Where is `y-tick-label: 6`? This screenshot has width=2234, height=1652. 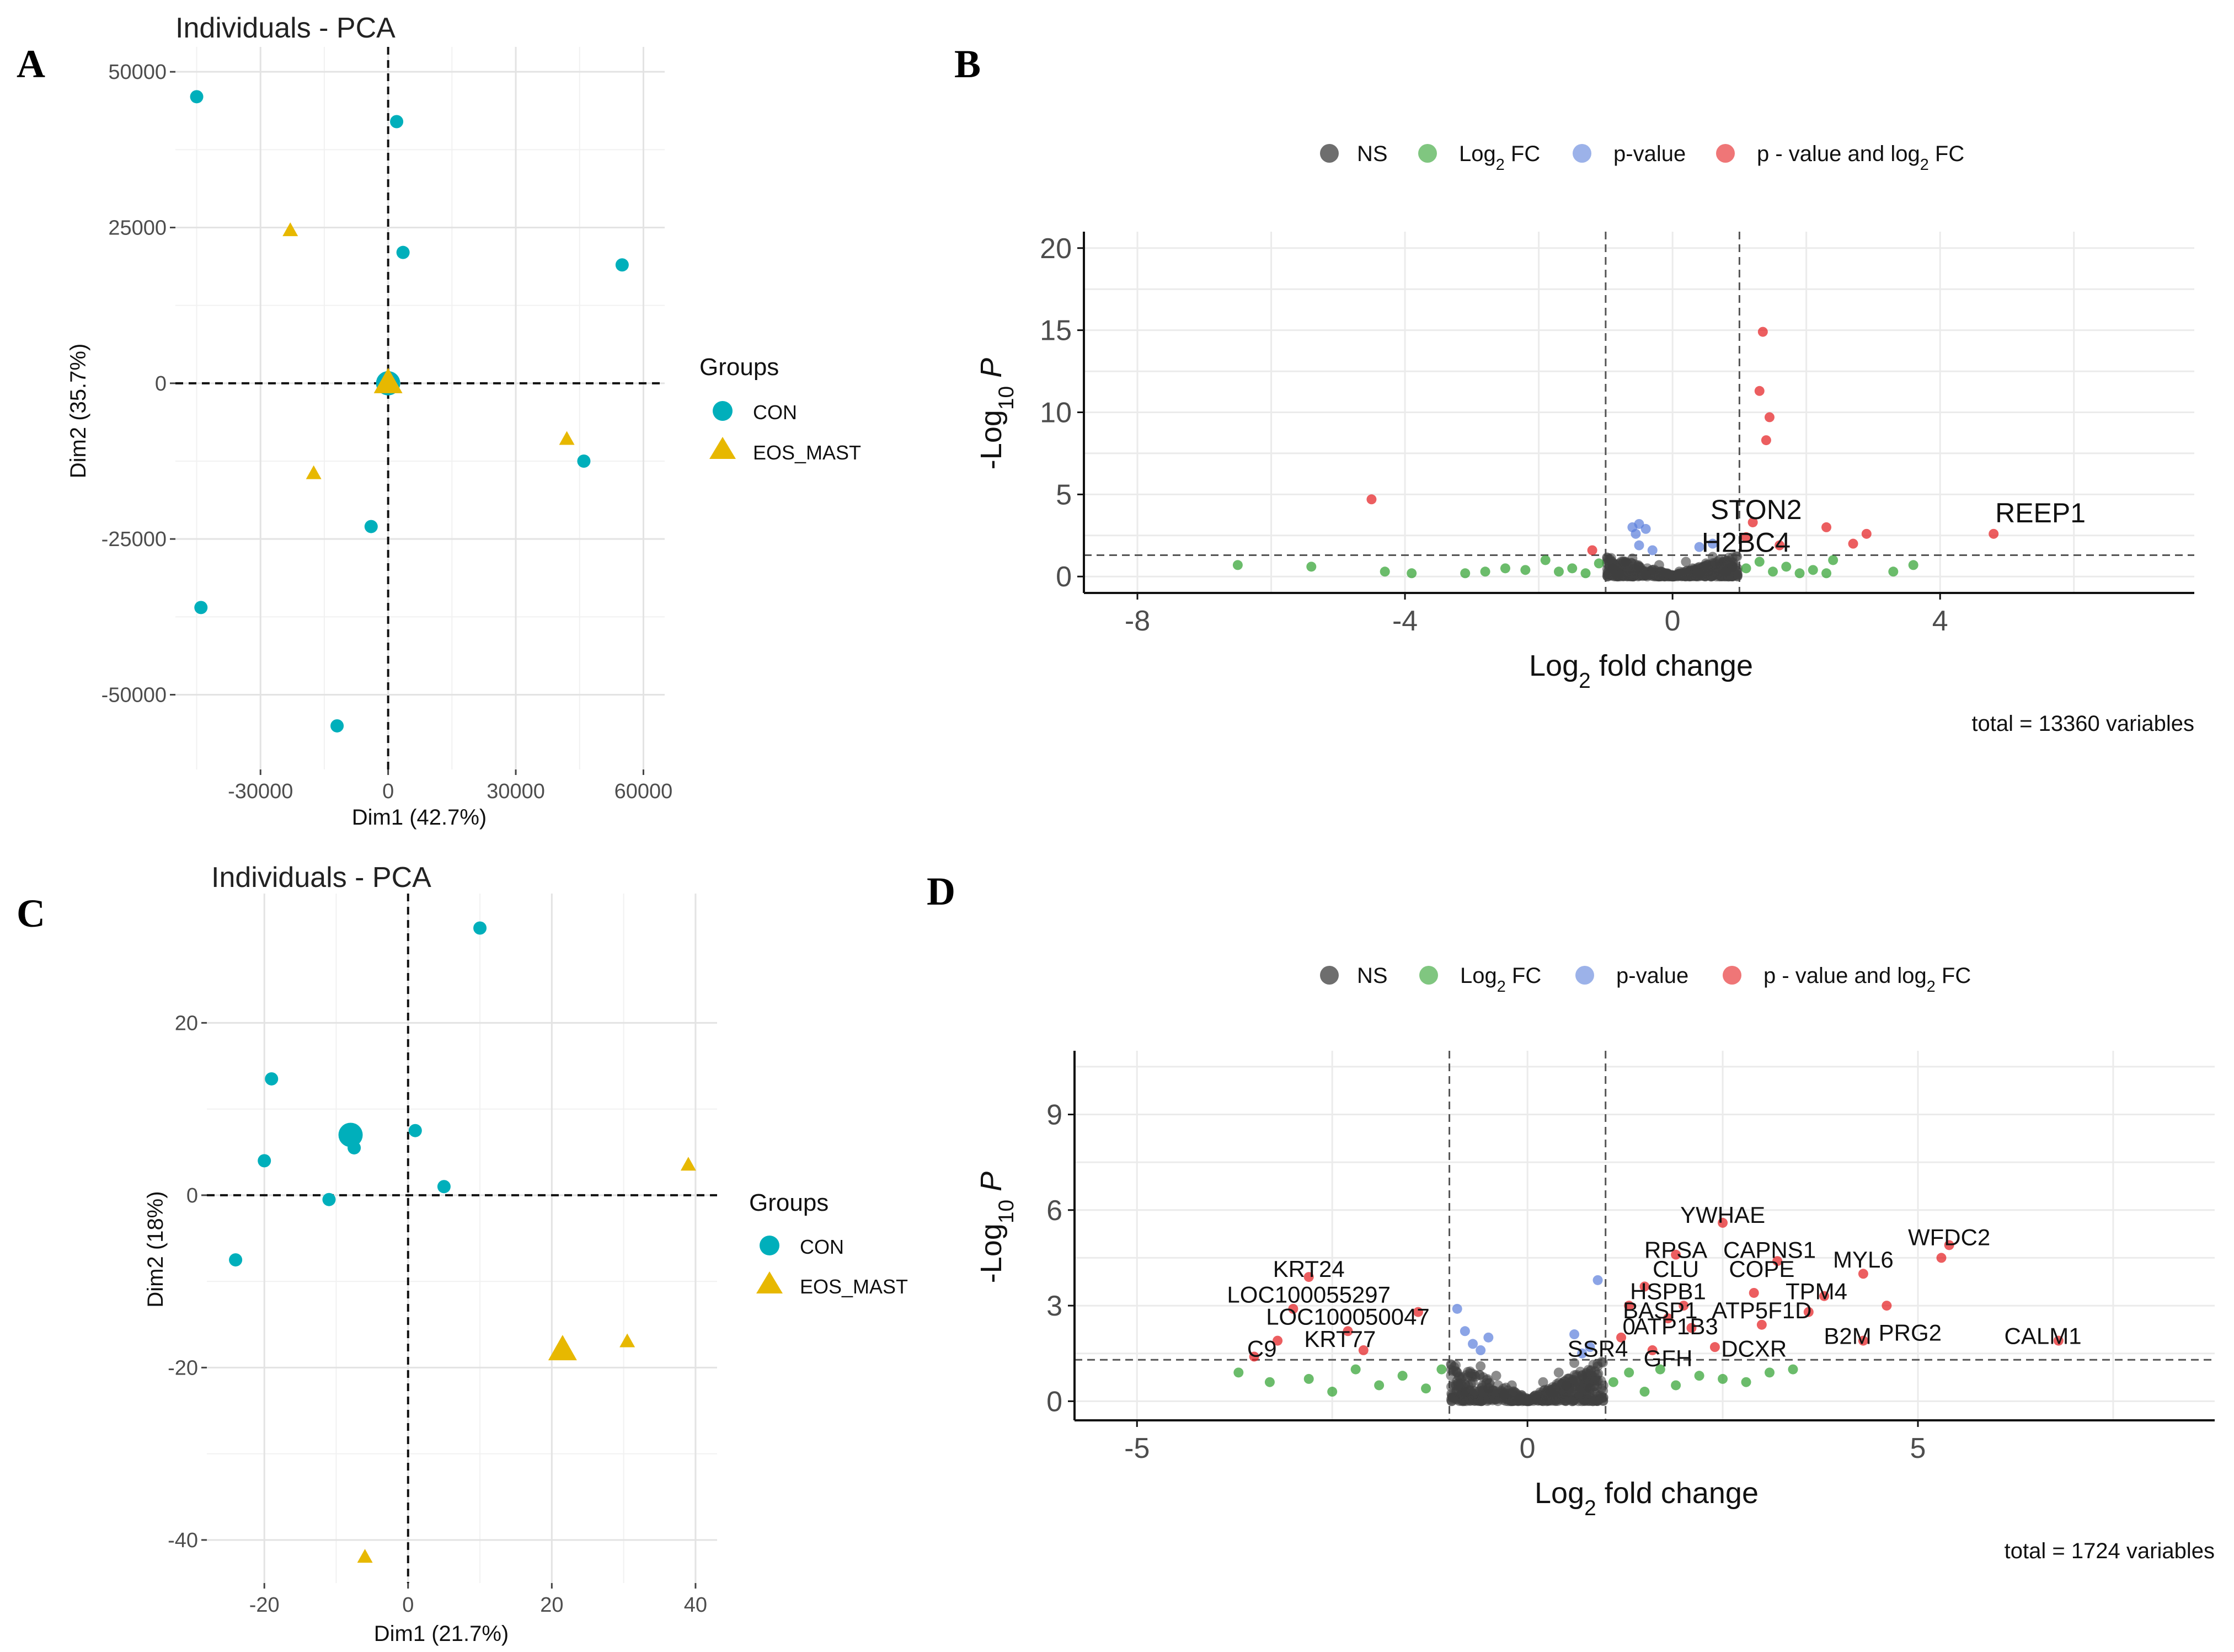
y-tick-label: 6 is located at coordinates (1054, 1211).